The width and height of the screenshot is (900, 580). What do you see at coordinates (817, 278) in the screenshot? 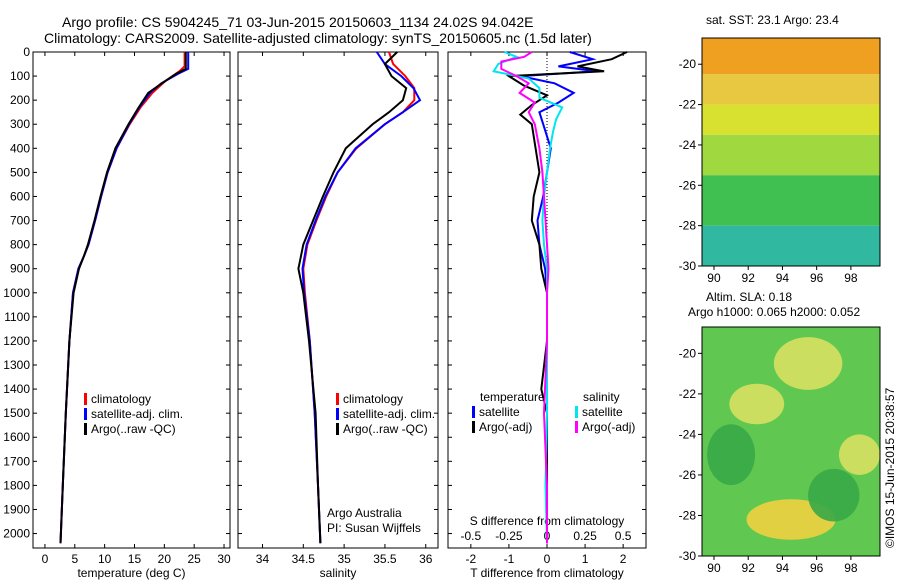
I see `sst-map-lon-tick-label: 96` at bounding box center [817, 278].